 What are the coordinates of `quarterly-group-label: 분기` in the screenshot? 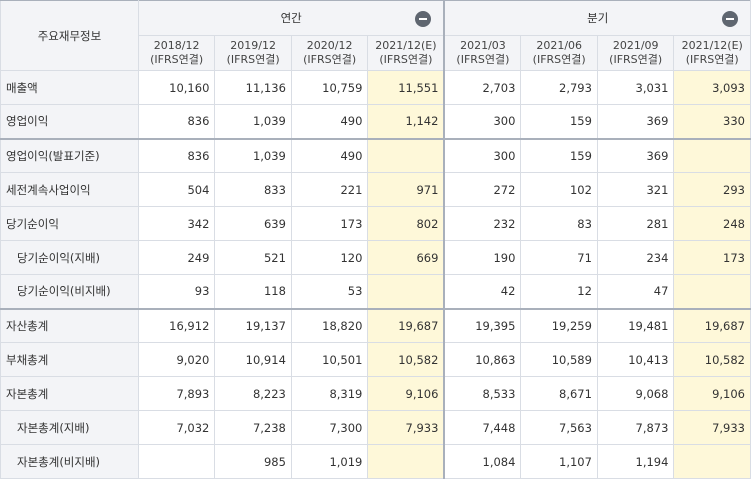 It's located at (598, 18).